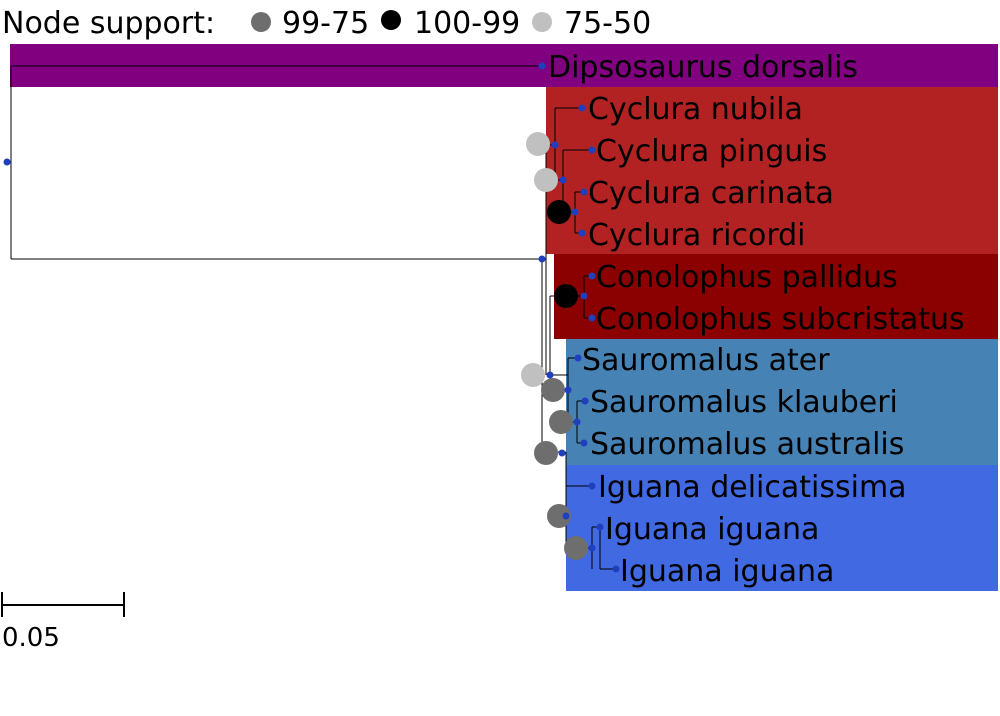 The image size is (1000, 716). Describe the element at coordinates (697, 235) in the screenshot. I see `taxon-label: Cyclura ricordi` at that location.